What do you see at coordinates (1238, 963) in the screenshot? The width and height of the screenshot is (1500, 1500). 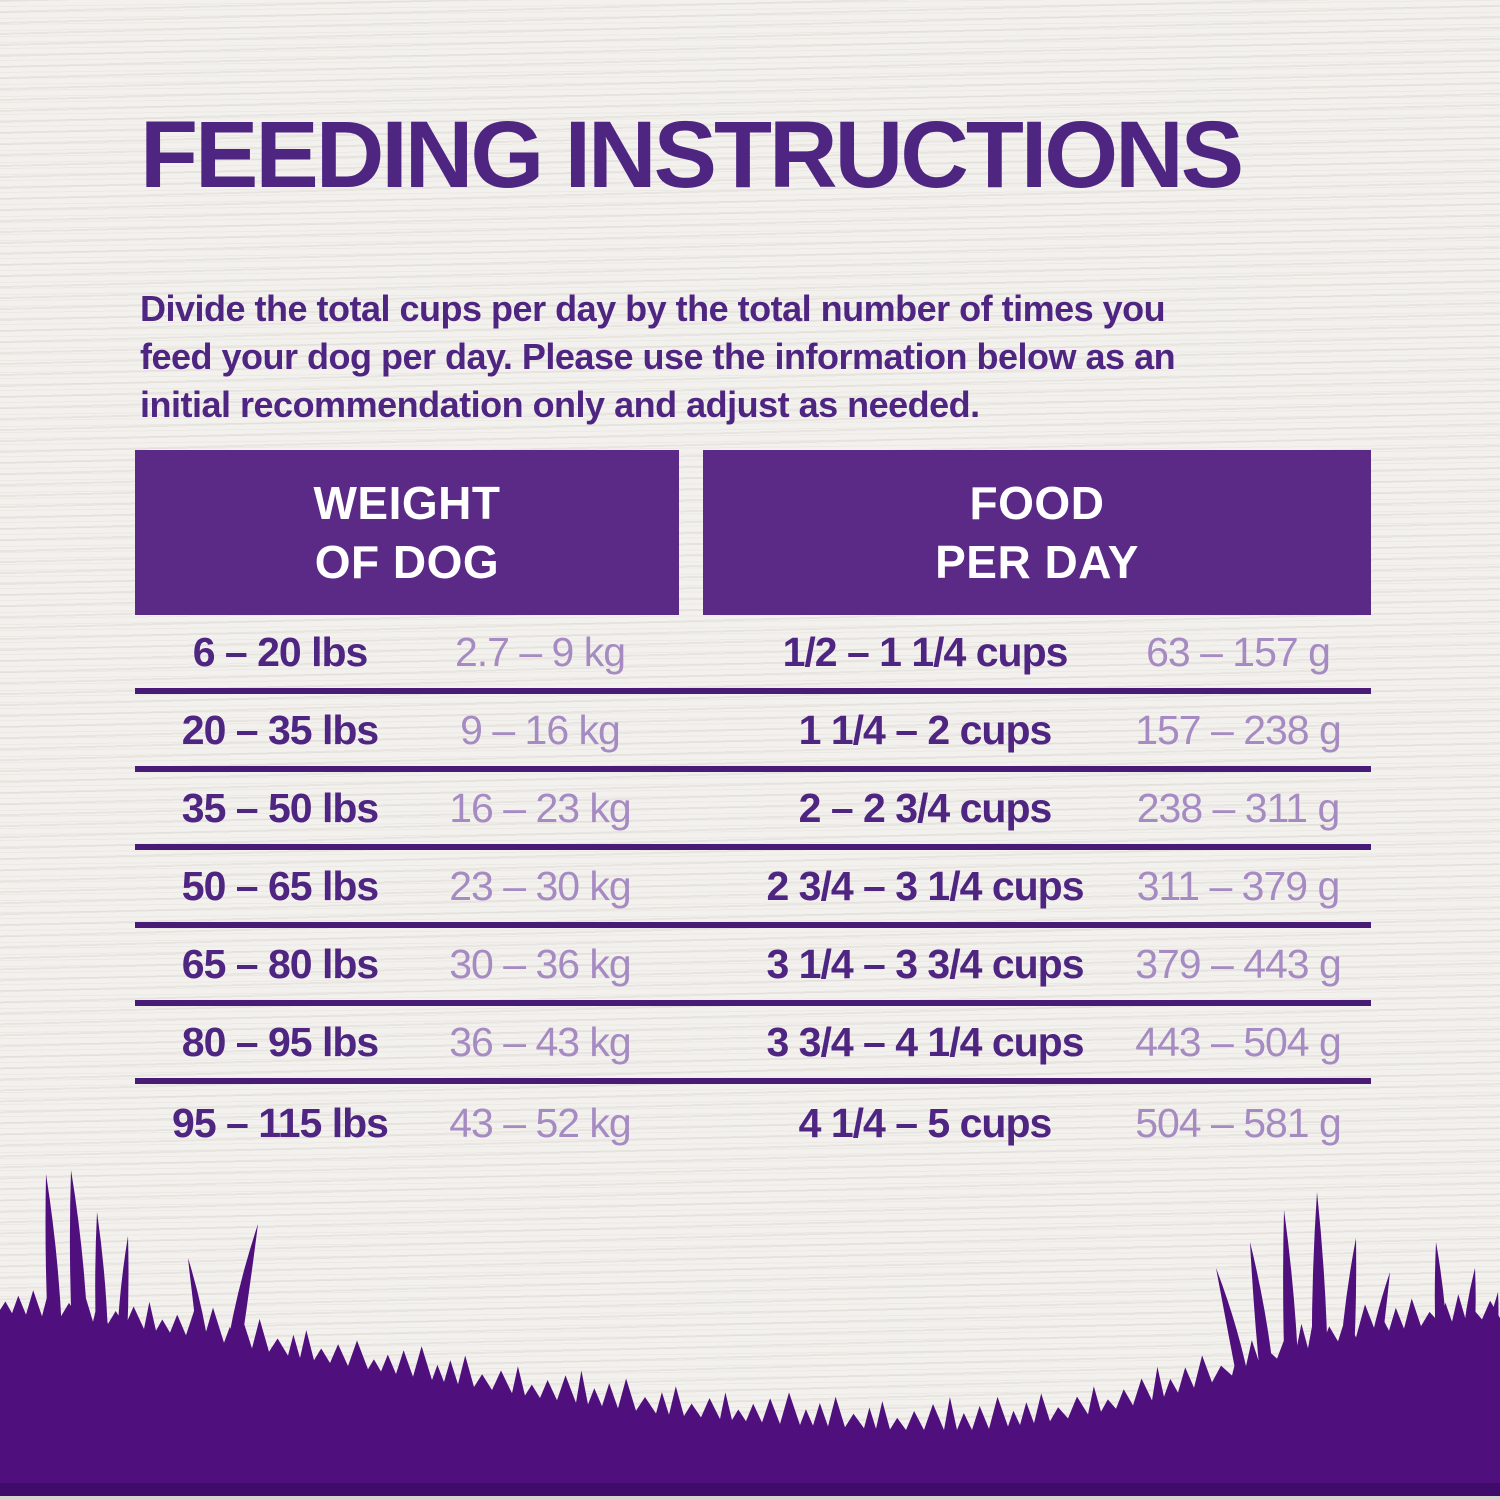 I see `food-grams: 379 – 443 g` at bounding box center [1238, 963].